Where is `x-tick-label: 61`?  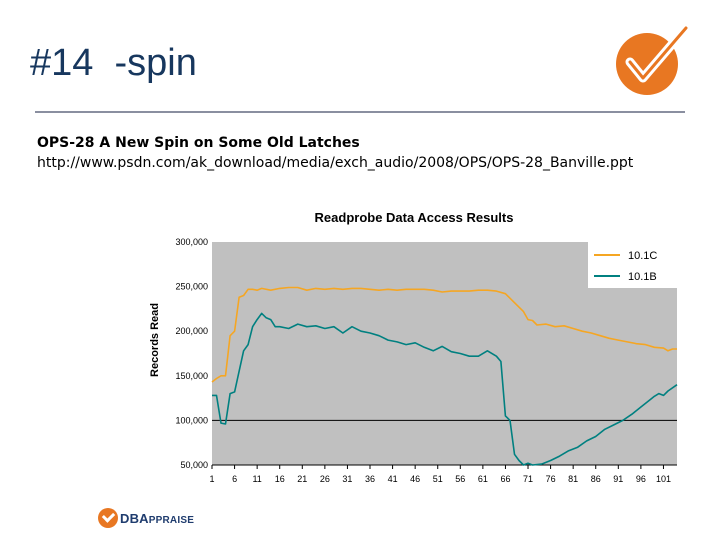
x-tick-label: 61 is located at coordinates (483, 479).